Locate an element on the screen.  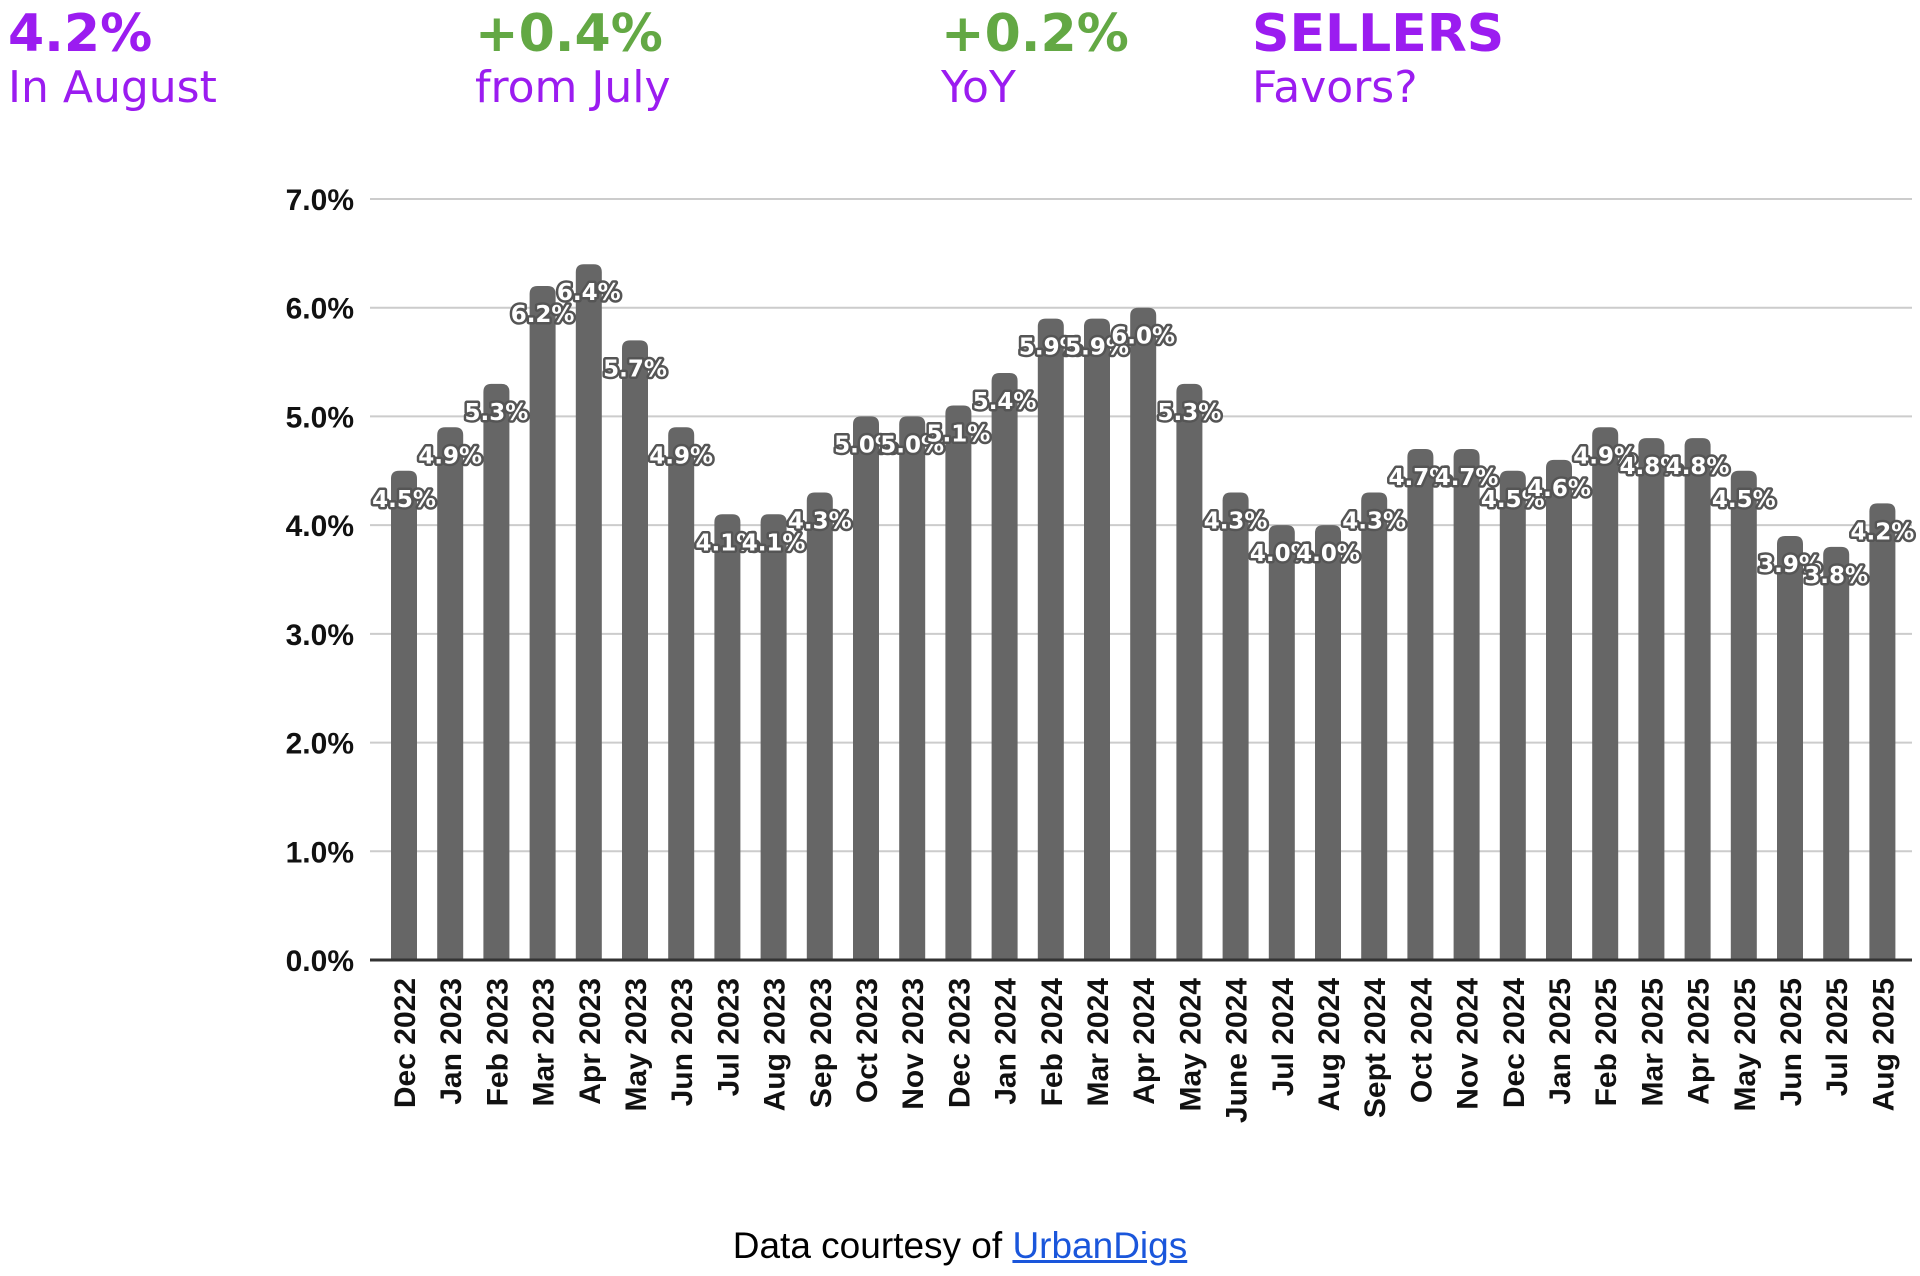
stat-label: Favors? is located at coordinates (1335, 87).